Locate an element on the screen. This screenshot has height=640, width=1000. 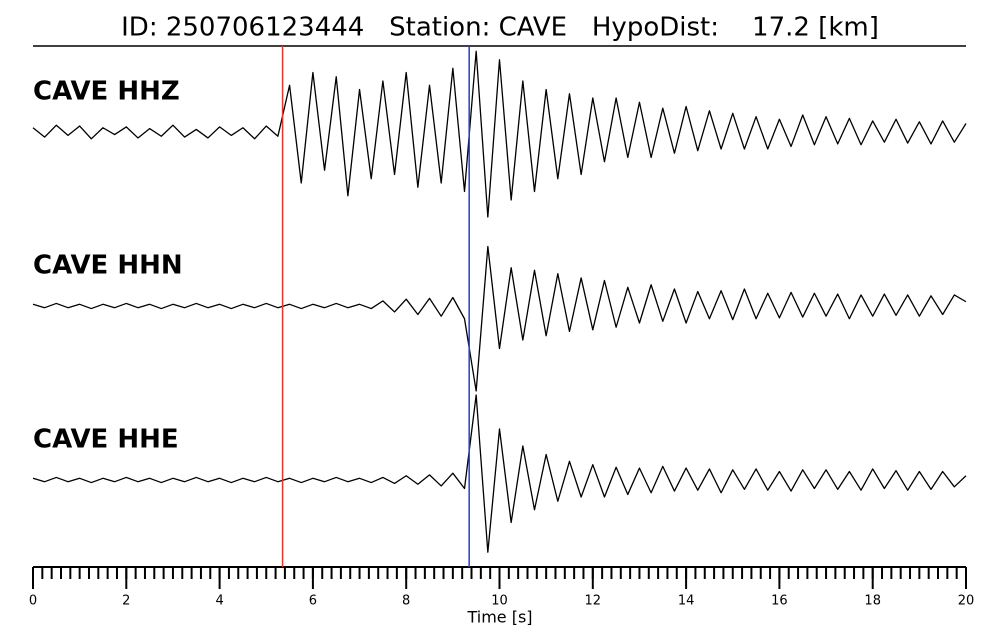
x-tick-label: 8 is located at coordinates (406, 601).